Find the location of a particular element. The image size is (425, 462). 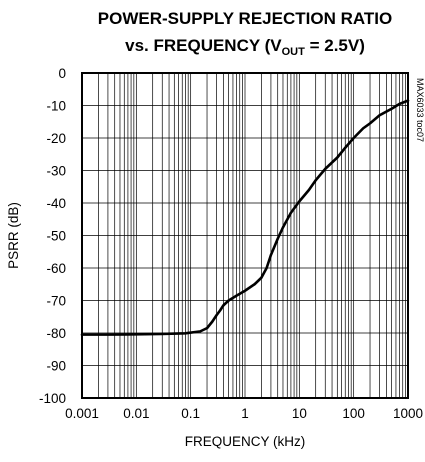

x-tick-labels: 0.001 0.01 0.1 1 10 100 1000 is located at coordinates (244, 413).